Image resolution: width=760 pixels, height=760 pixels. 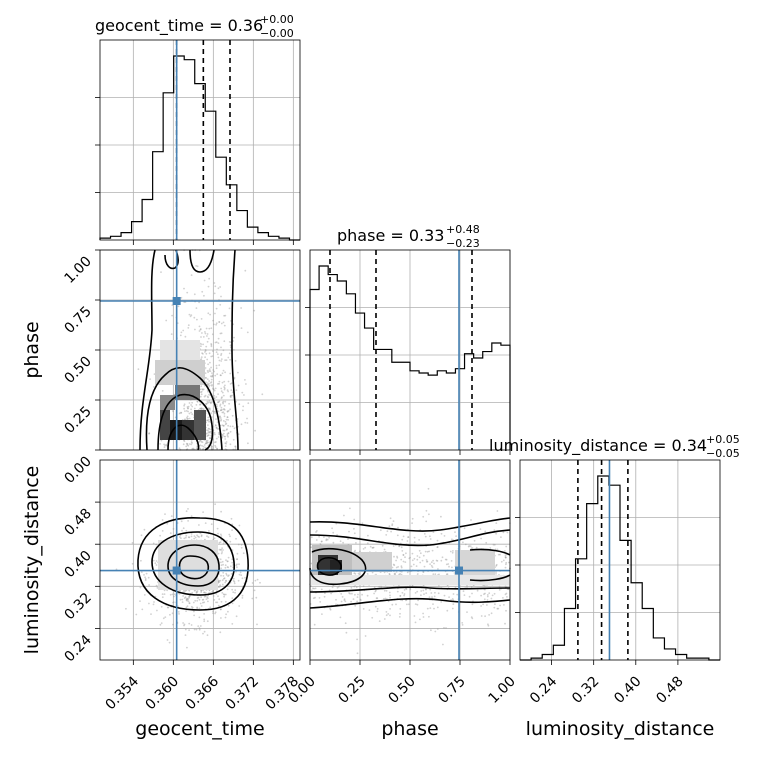 I want to click on xtick-label-phase: 0.25, so click(x=351, y=690).